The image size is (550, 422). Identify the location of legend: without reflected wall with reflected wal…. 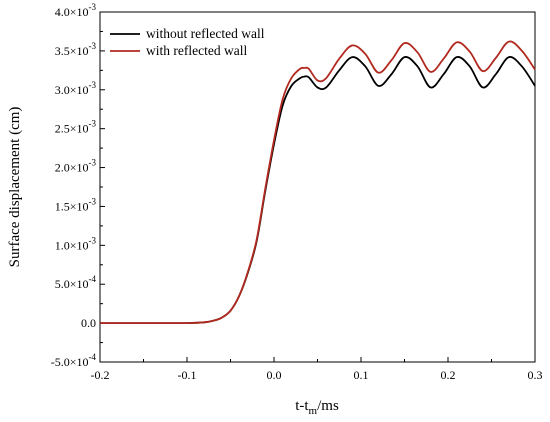
(187, 42).